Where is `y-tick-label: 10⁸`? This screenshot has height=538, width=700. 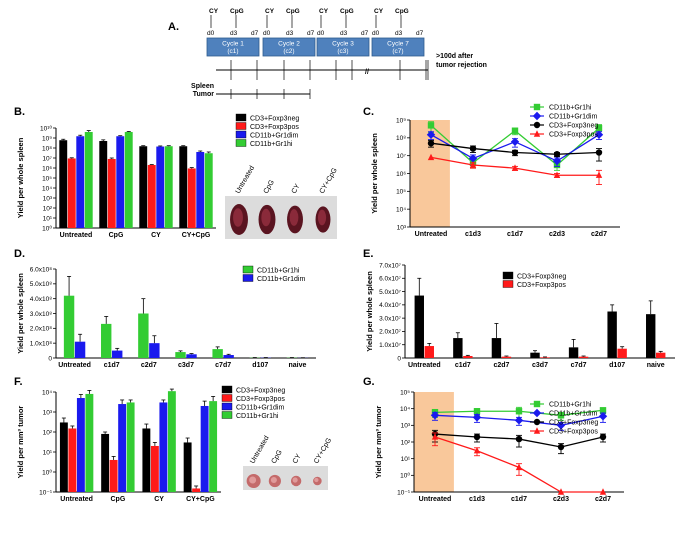
y-tick-label: 10⁸ is located at coordinates (401, 138).